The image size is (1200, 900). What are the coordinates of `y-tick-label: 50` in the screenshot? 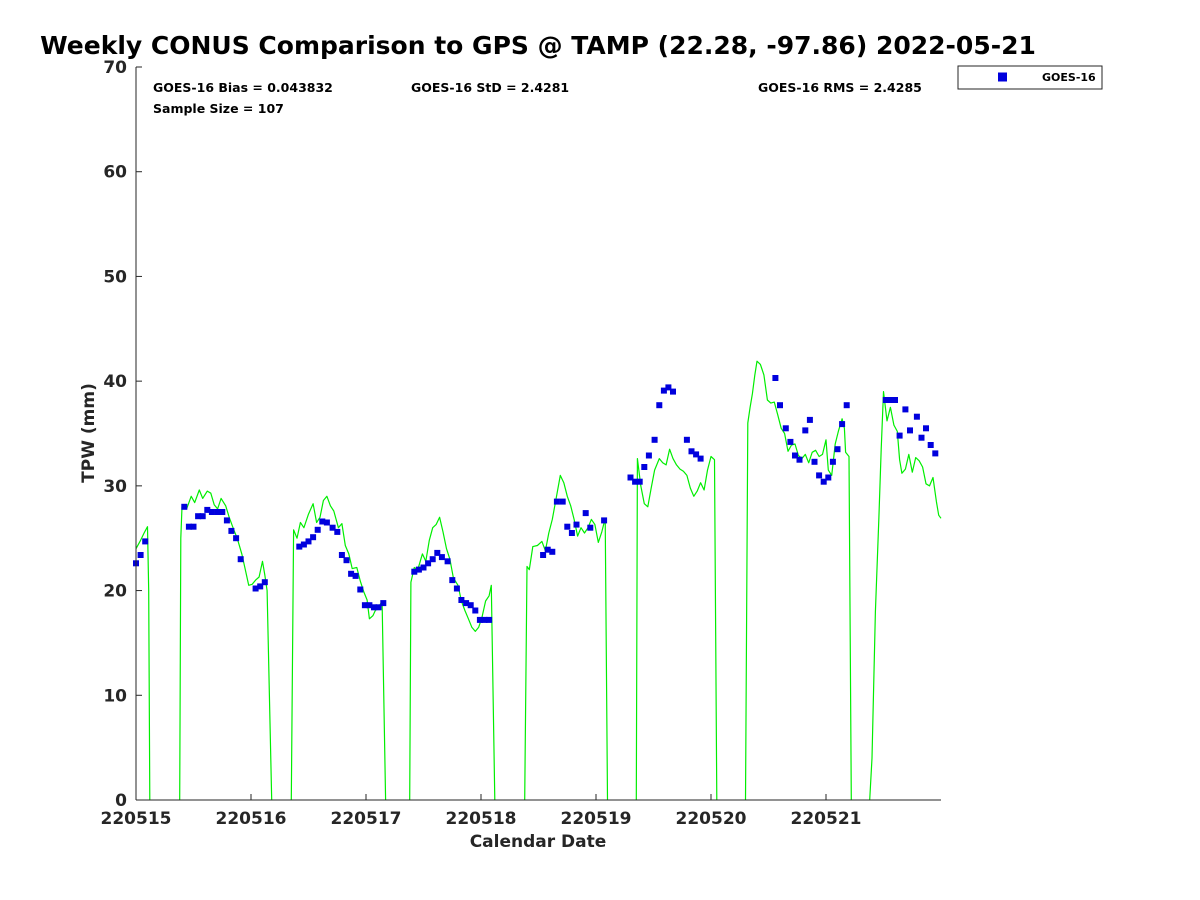 It's located at (115, 277).